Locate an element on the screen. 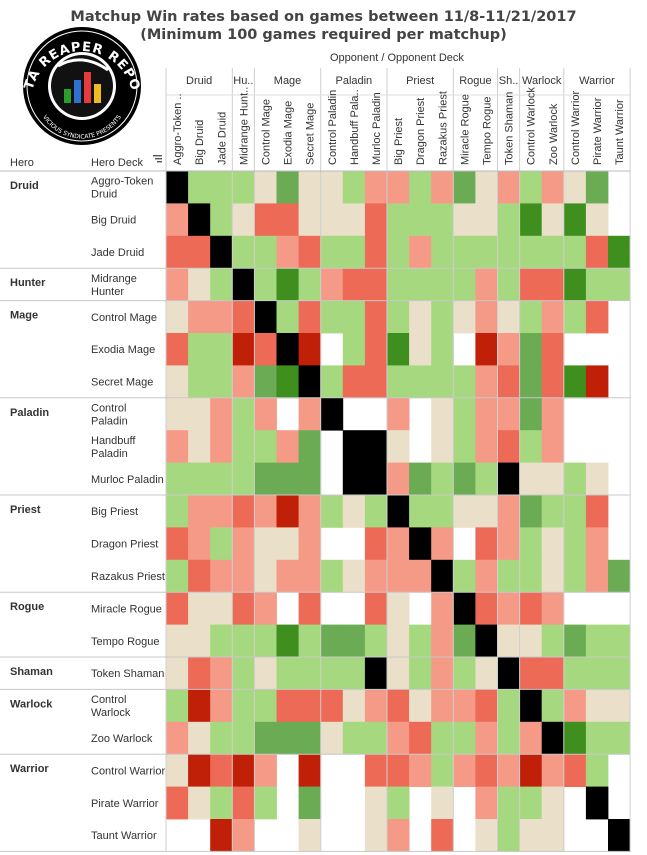 This screenshot has width=647, height=855. hero-label-mage: Mage is located at coordinates (24, 316).